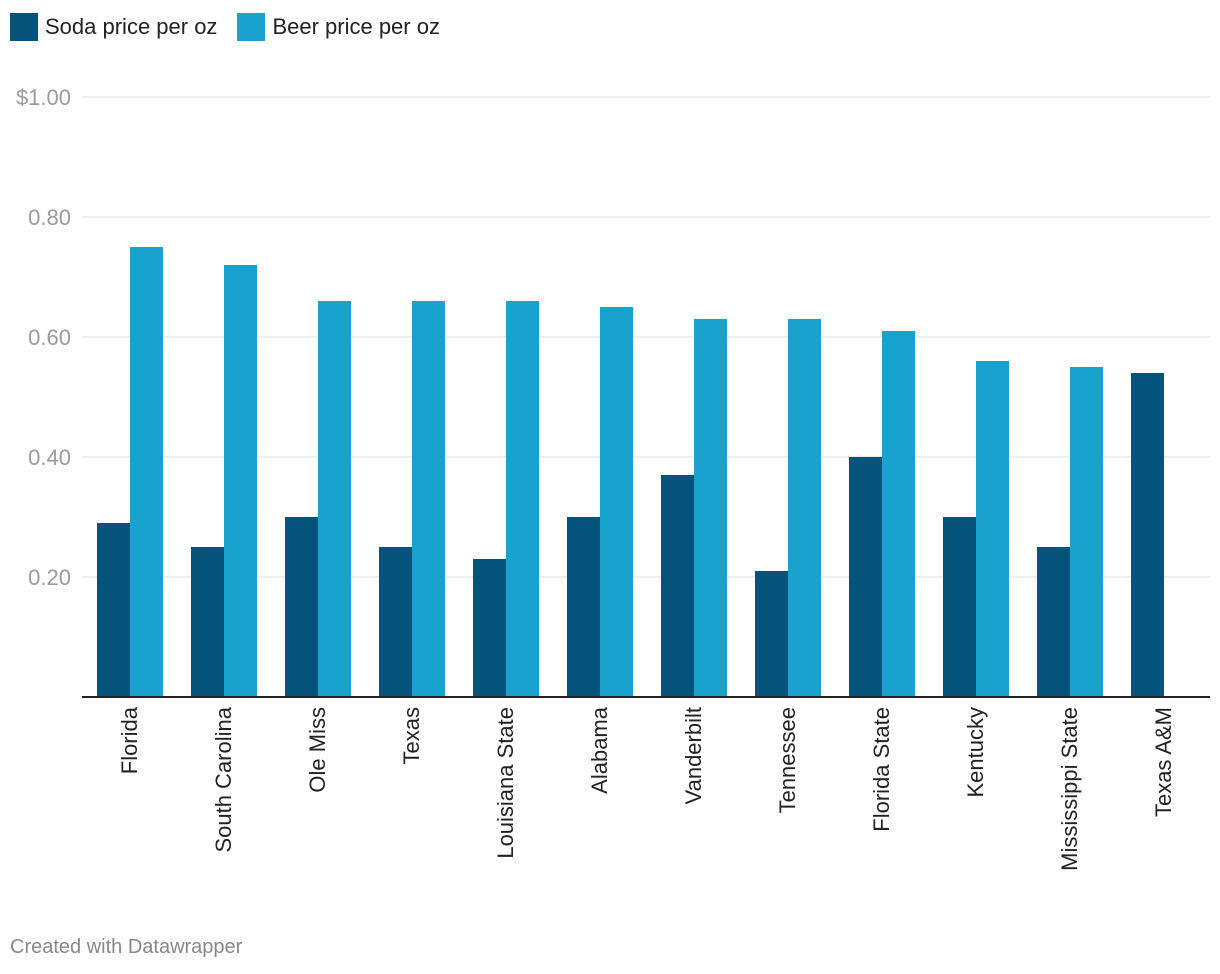  I want to click on legend: Soda price per oz Beer price per oz, so click(235, 27).